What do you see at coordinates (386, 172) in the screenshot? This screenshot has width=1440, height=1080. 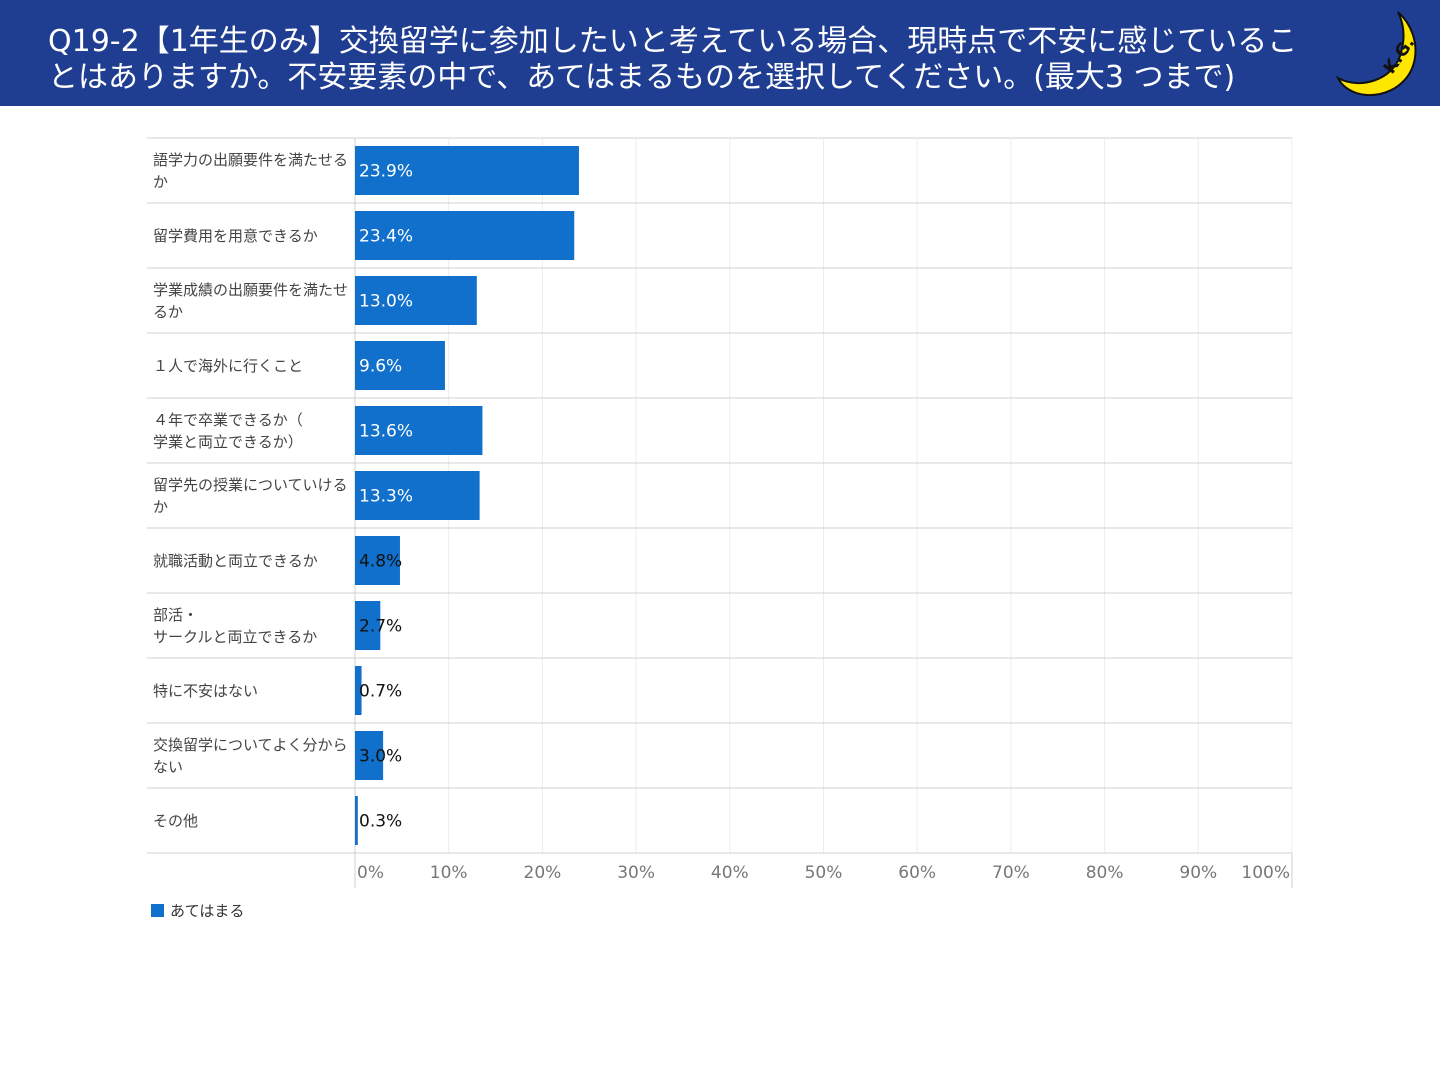 I see `data-label: 23.9%` at bounding box center [386, 172].